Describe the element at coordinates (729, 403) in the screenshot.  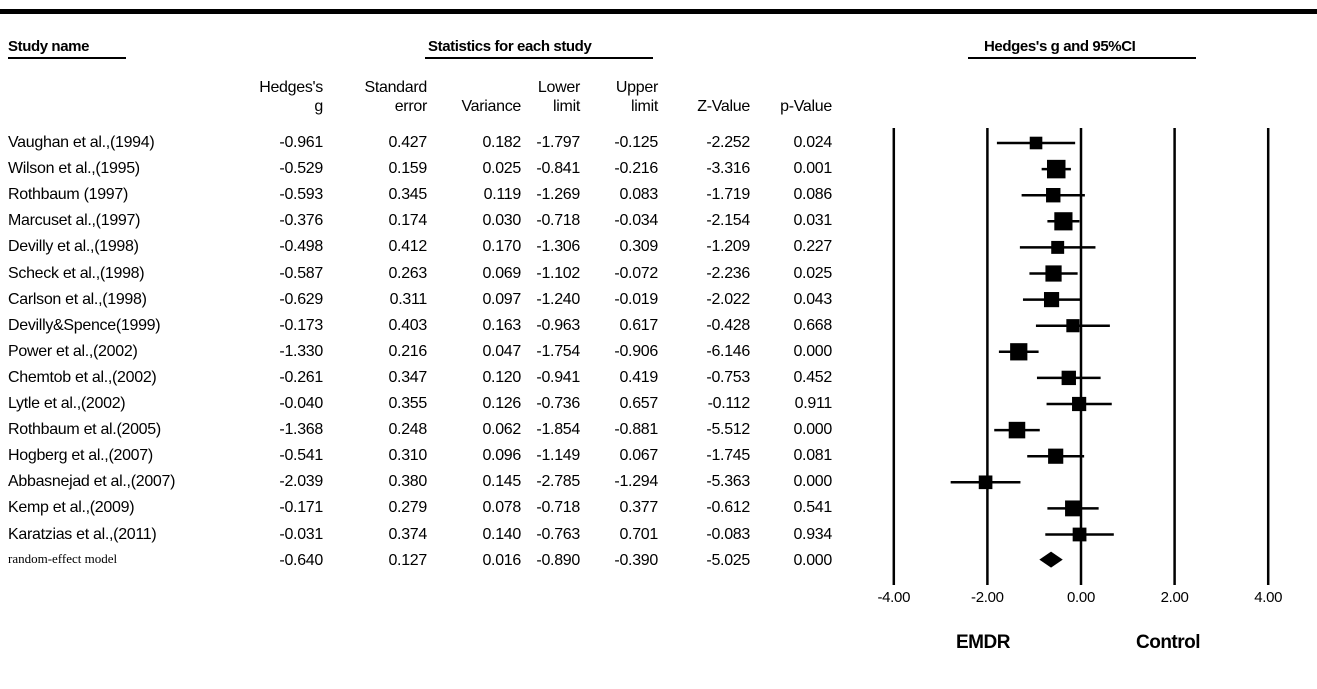
I see `cell-z-value: -0.112` at that location.